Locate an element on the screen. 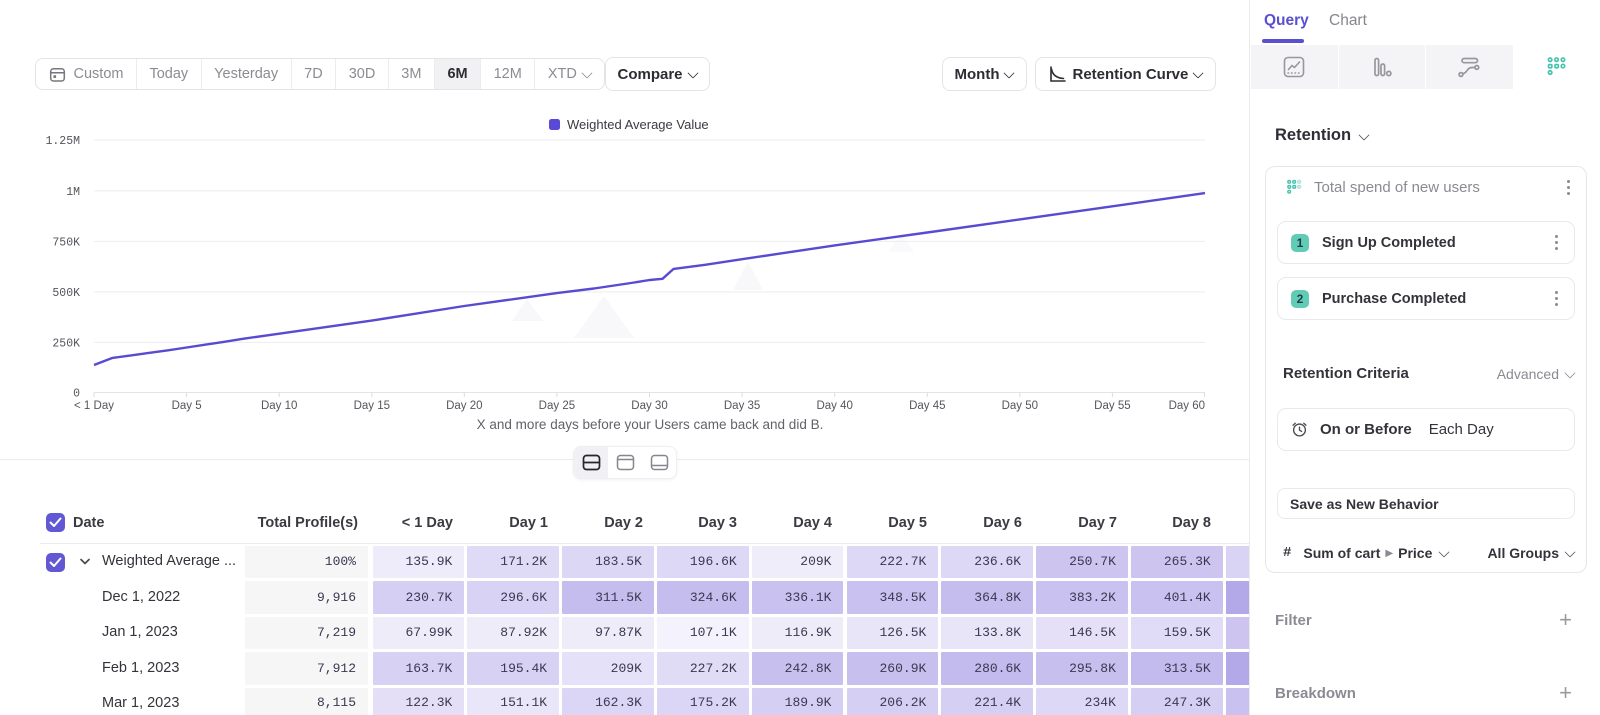 This screenshot has width=1600, height=715. svg-text: 500K is located at coordinates (66, 293).